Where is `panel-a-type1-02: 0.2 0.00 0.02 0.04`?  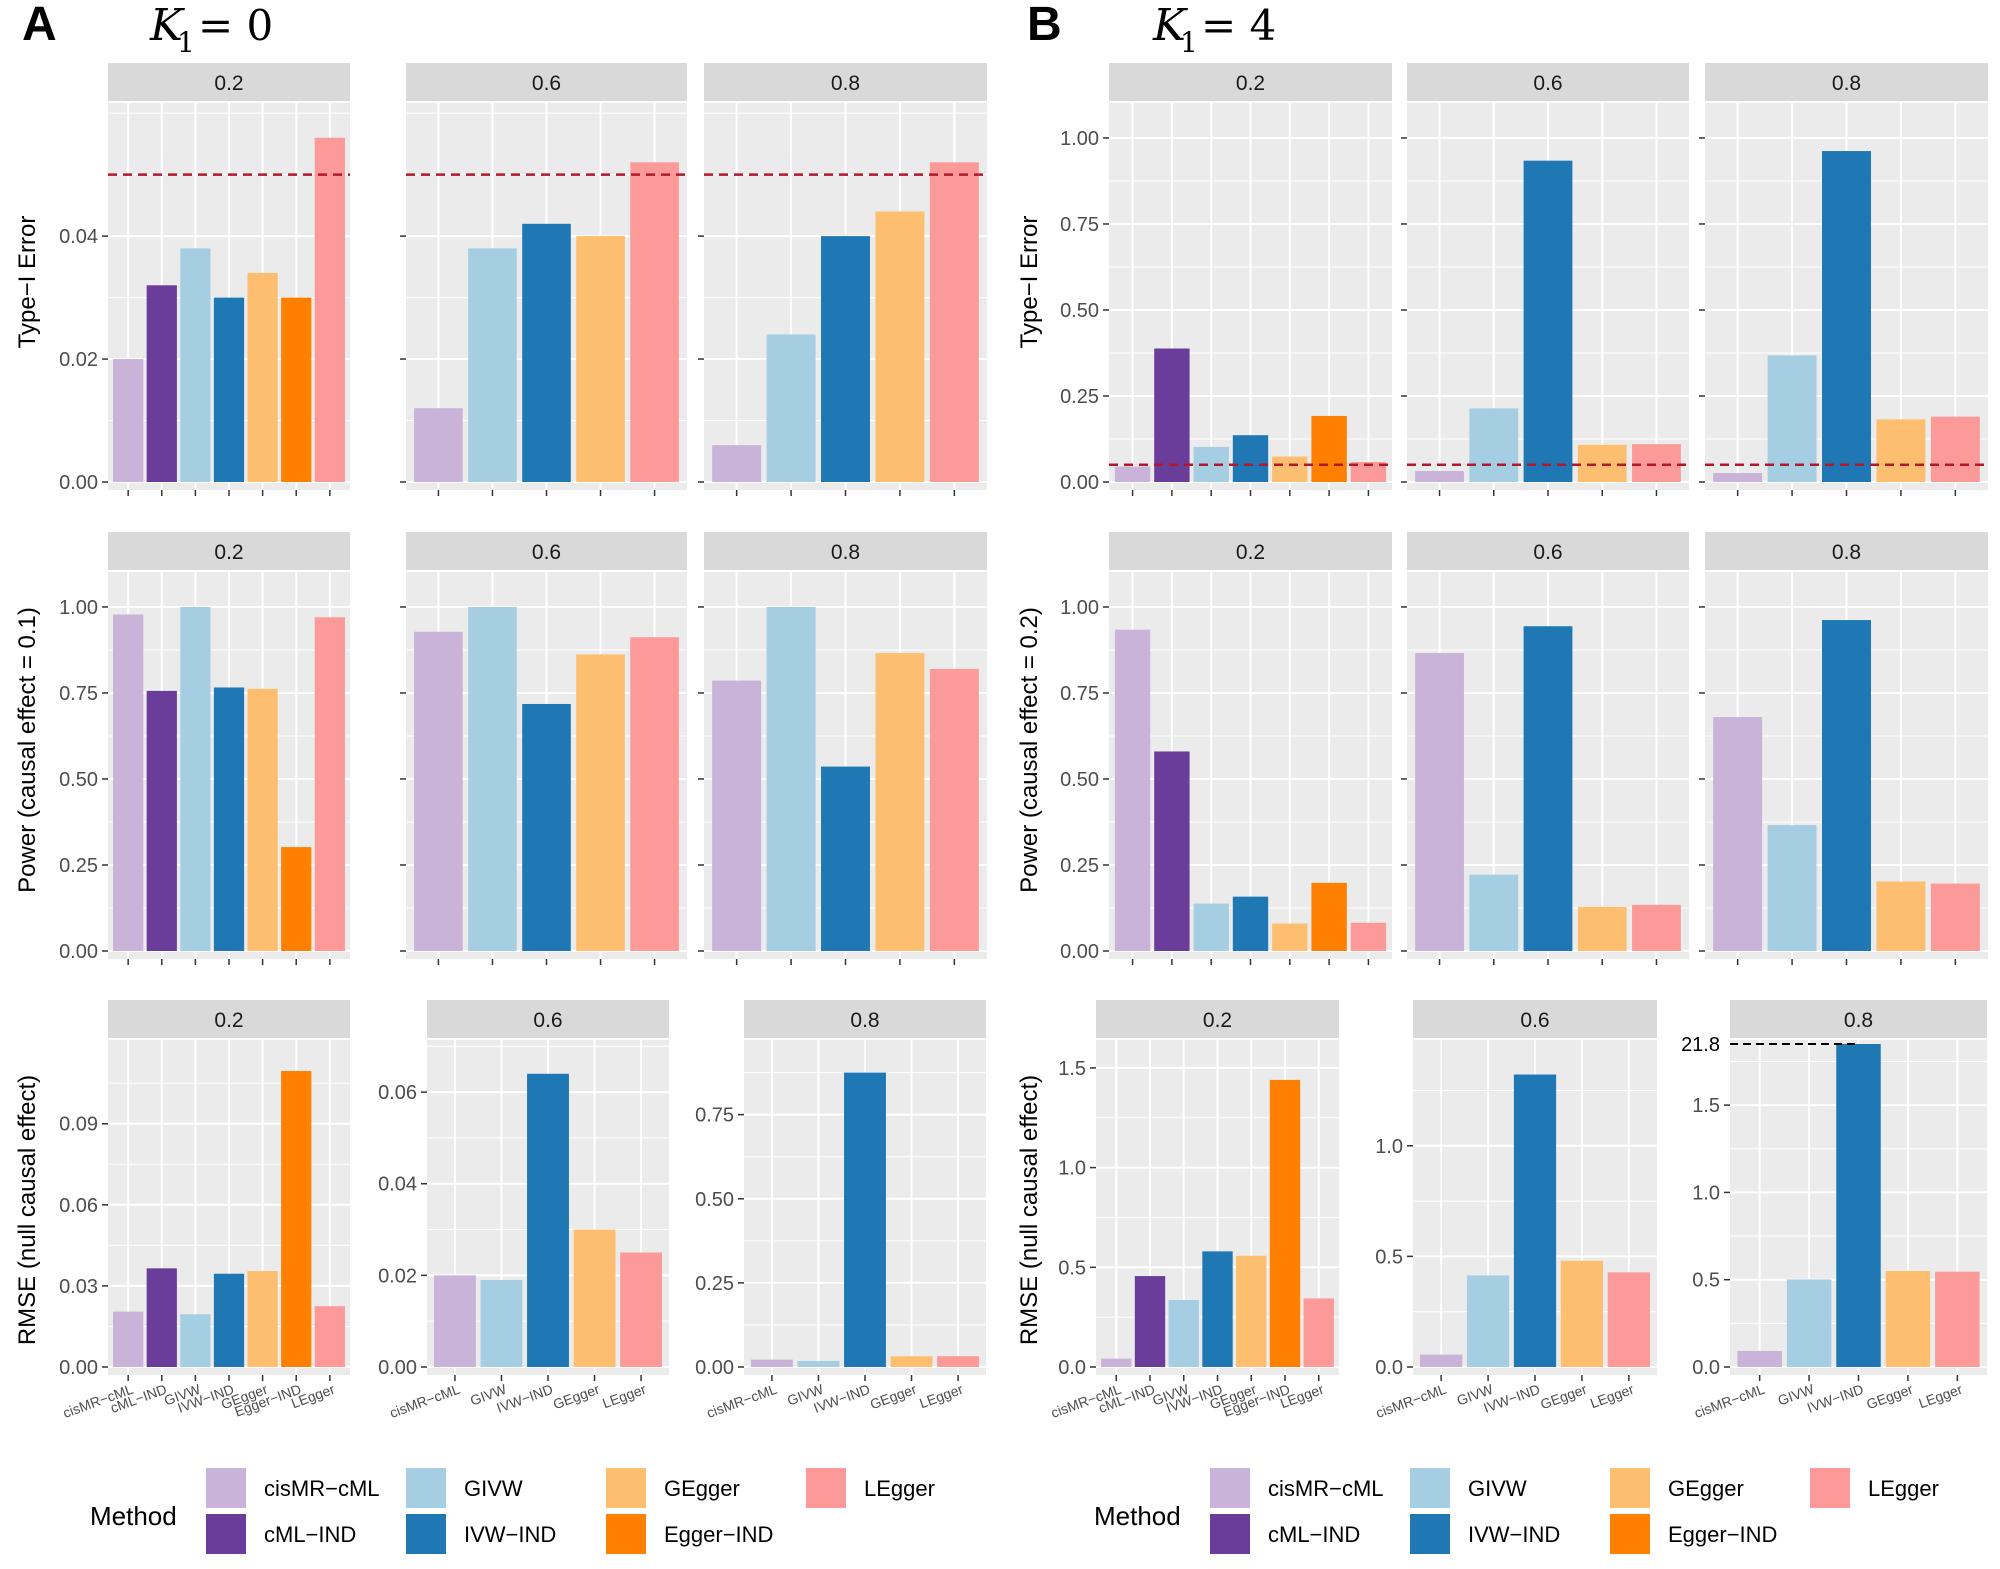 panel-a-type1-02: 0.2 0.00 0.02 0.04 is located at coordinates (204, 279).